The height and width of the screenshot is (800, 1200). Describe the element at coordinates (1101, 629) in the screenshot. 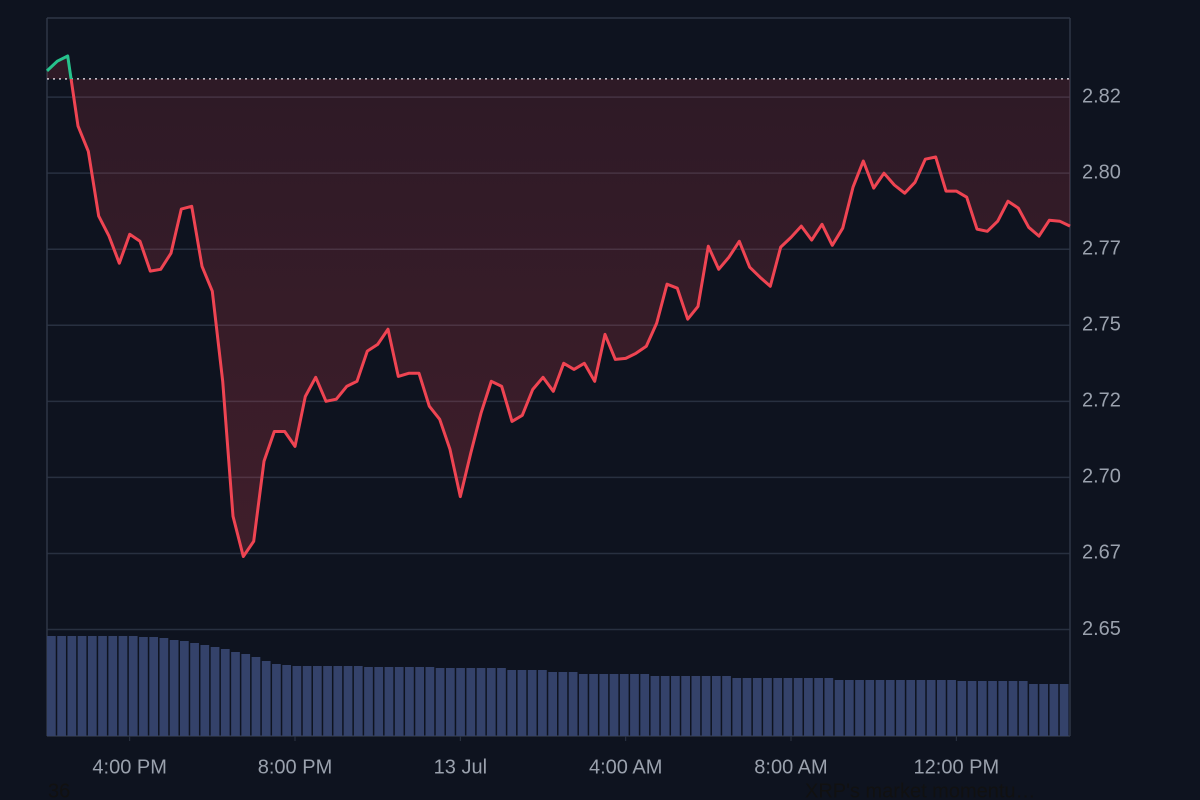

I see `y-tick-label: 2.65` at that location.